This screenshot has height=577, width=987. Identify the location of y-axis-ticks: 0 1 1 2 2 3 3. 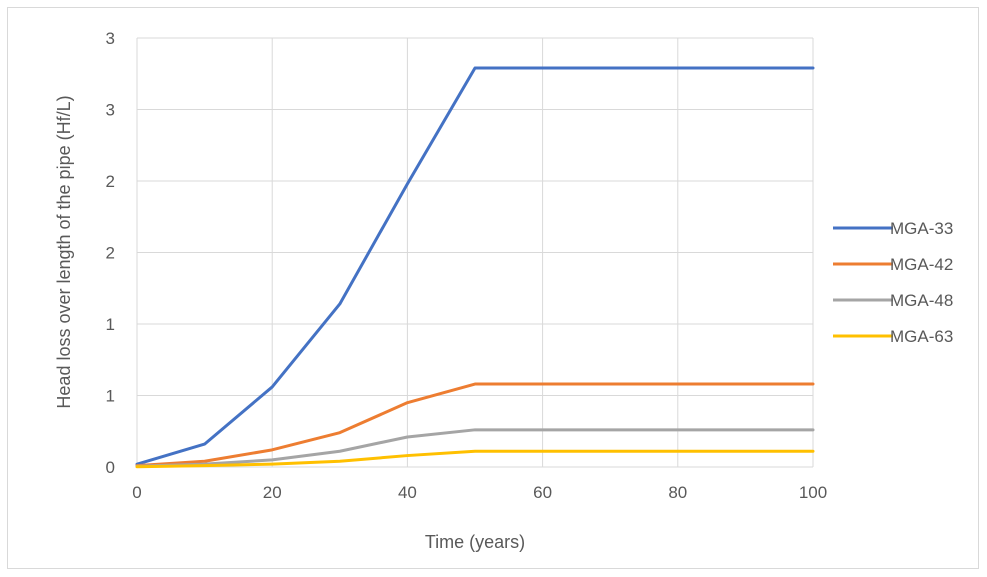
(110, 253).